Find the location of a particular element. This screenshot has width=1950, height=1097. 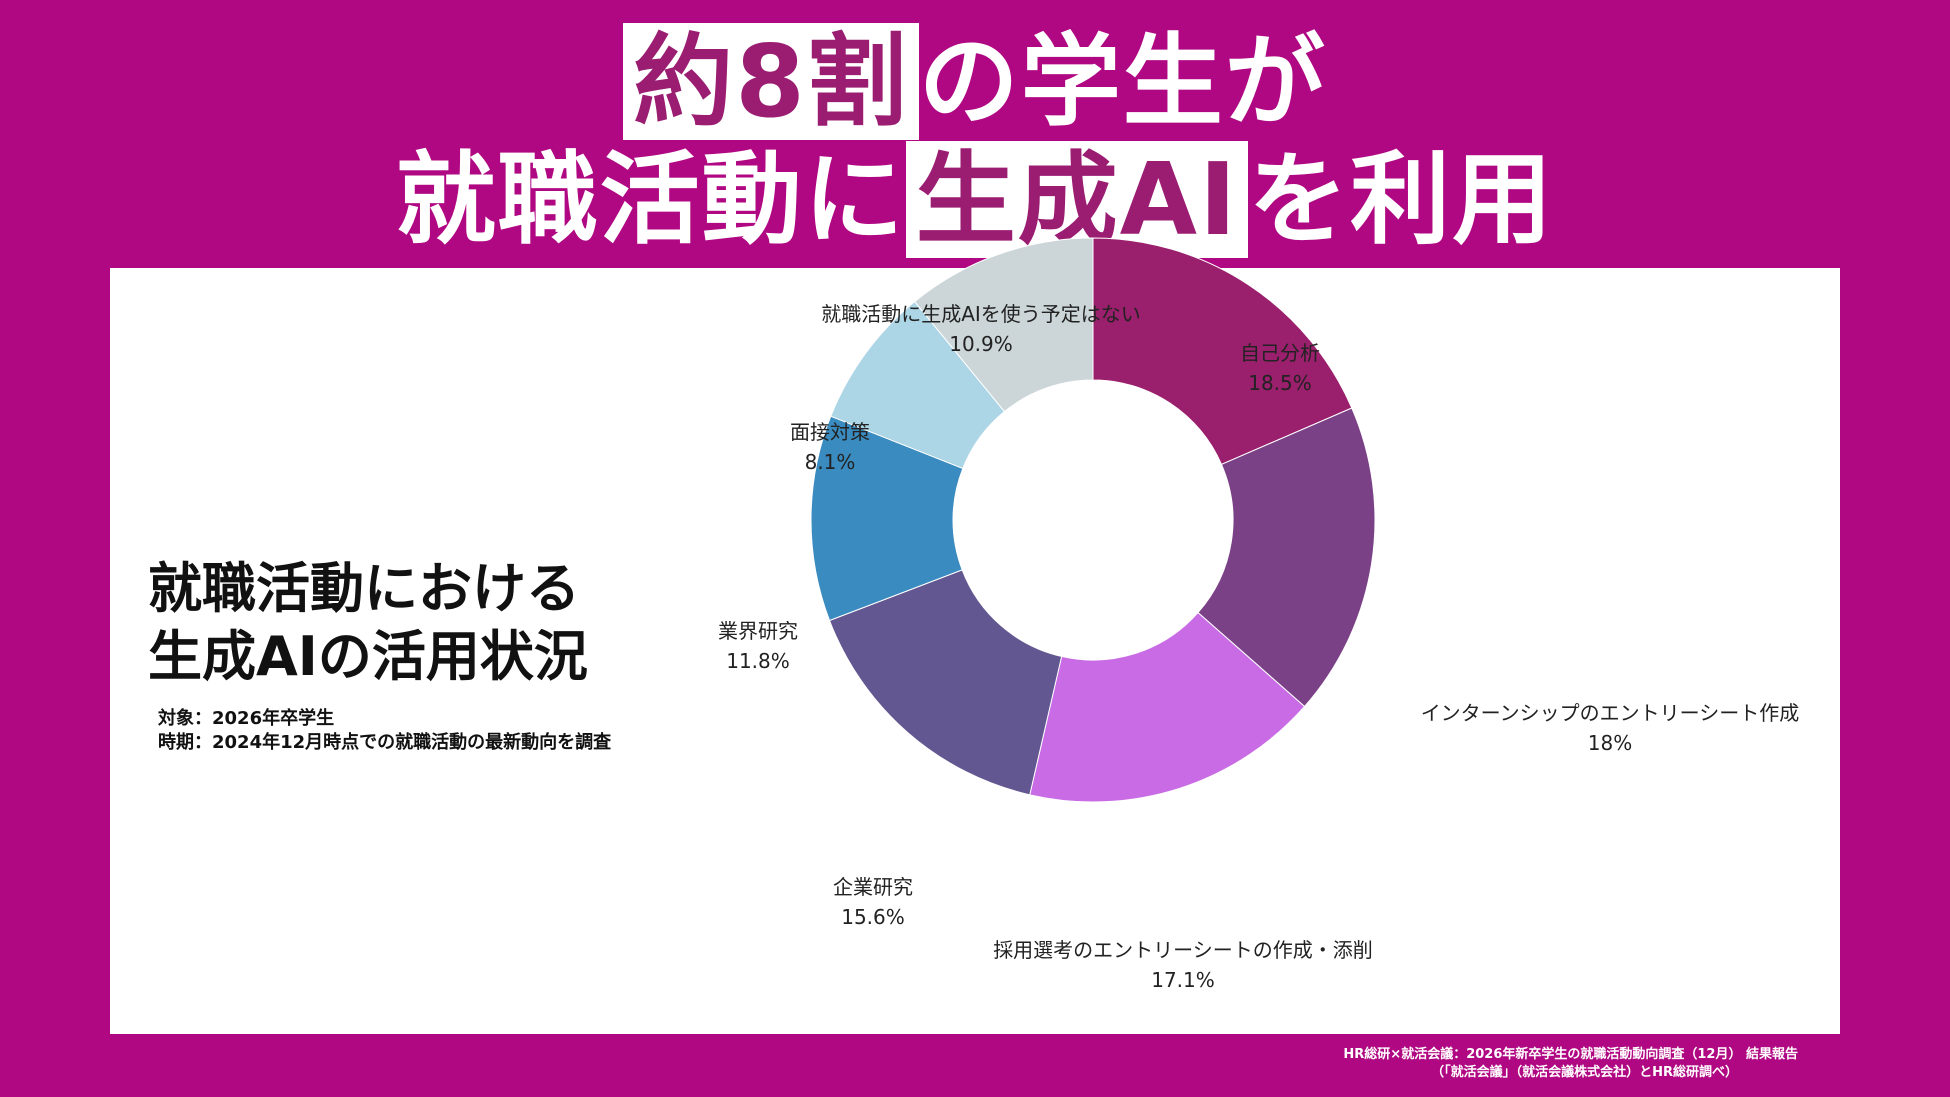

headline-text-2b: を利用 is located at coordinates (1401, 199).